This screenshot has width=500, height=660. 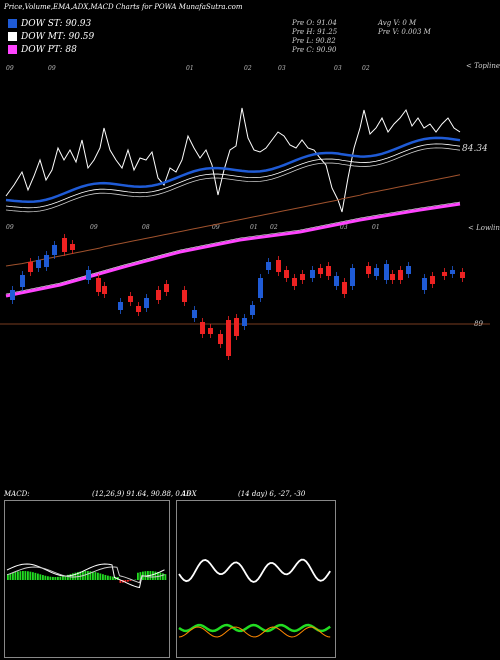 I want to click on macd-params: (12,26,9) 91.64, 90.88, 0.16, so click(x=141, y=494).